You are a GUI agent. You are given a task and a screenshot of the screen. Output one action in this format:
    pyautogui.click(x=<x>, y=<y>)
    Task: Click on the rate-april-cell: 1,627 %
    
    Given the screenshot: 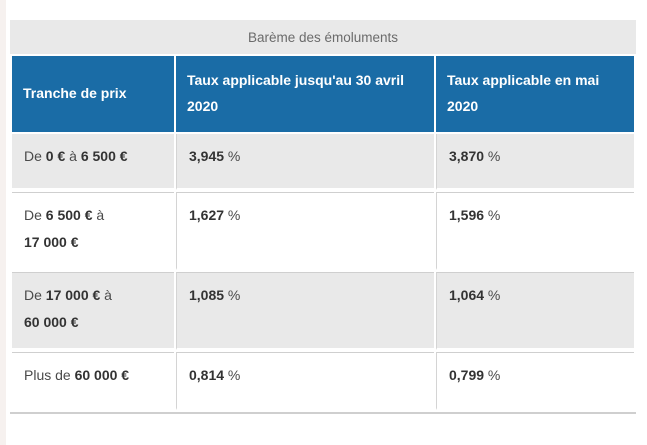 What is the action you would take?
    pyautogui.click(x=305, y=231)
    